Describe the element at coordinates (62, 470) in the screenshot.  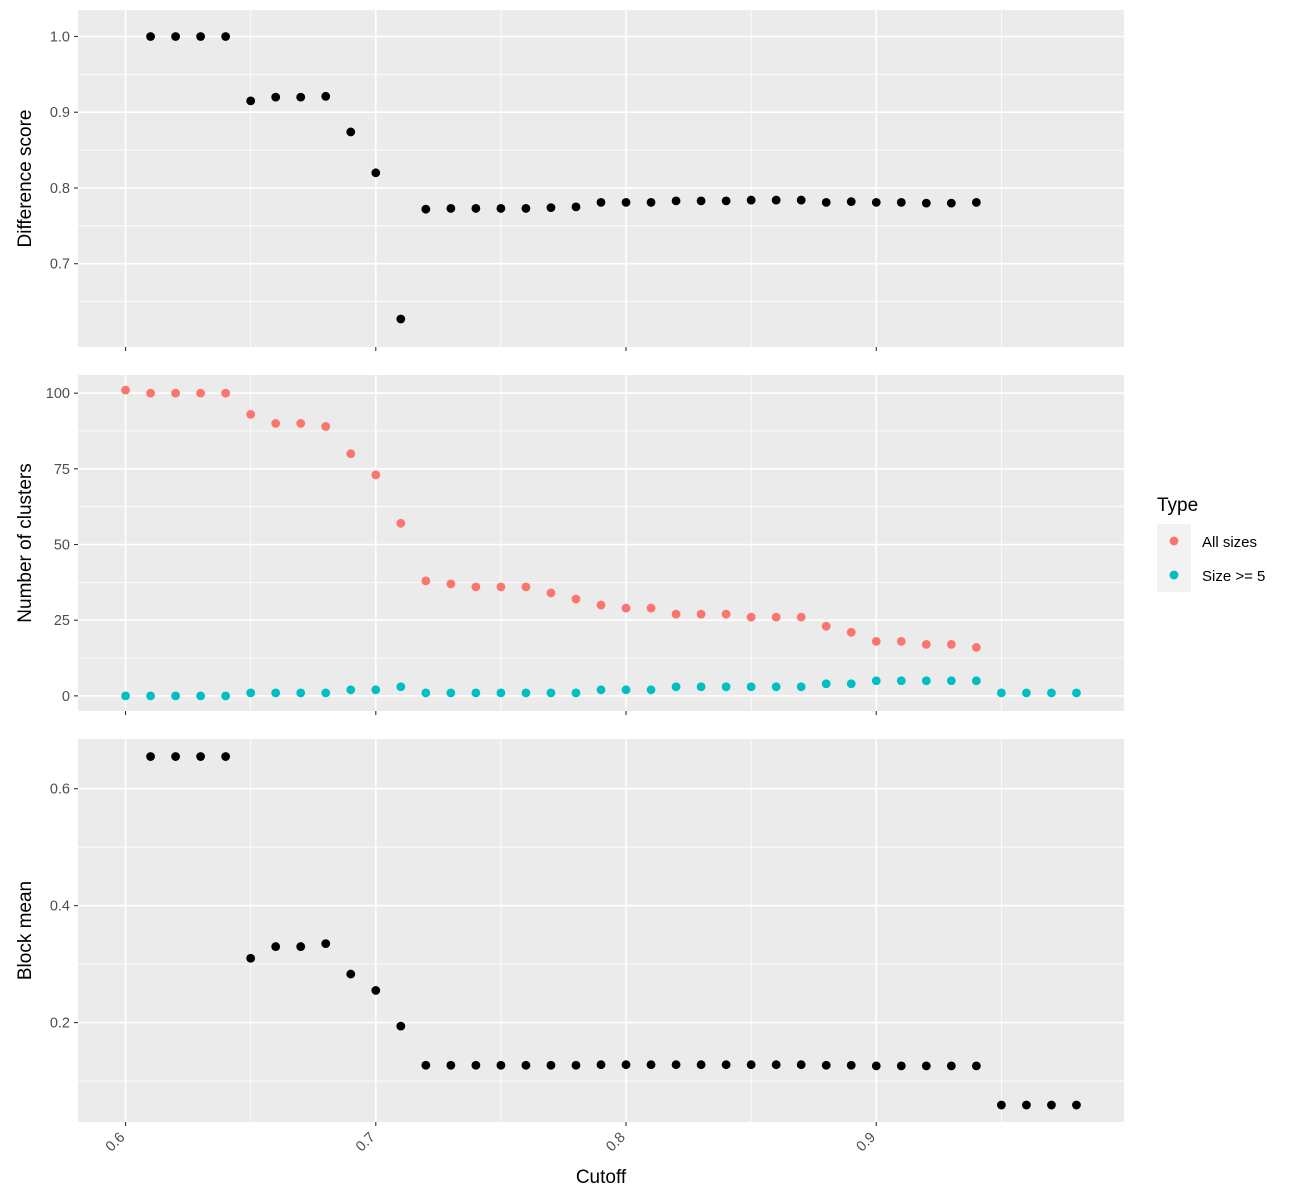
I see `y-tick-label: 75` at that location.